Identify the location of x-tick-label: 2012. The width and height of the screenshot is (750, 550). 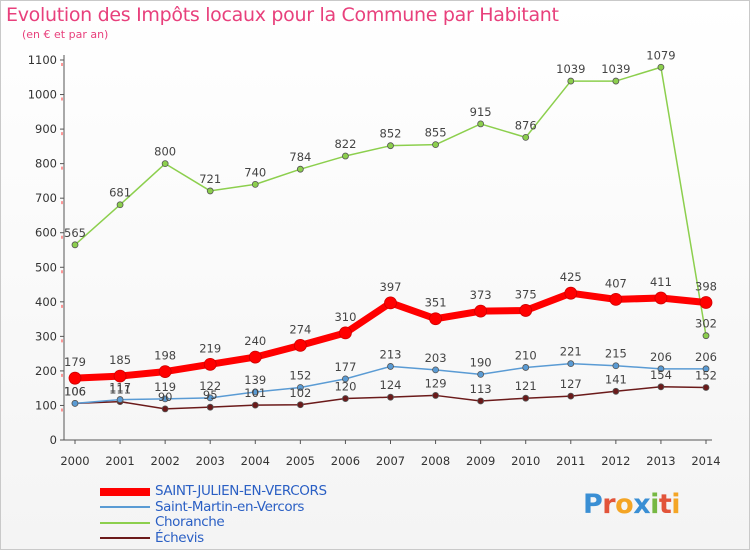
(615, 461).